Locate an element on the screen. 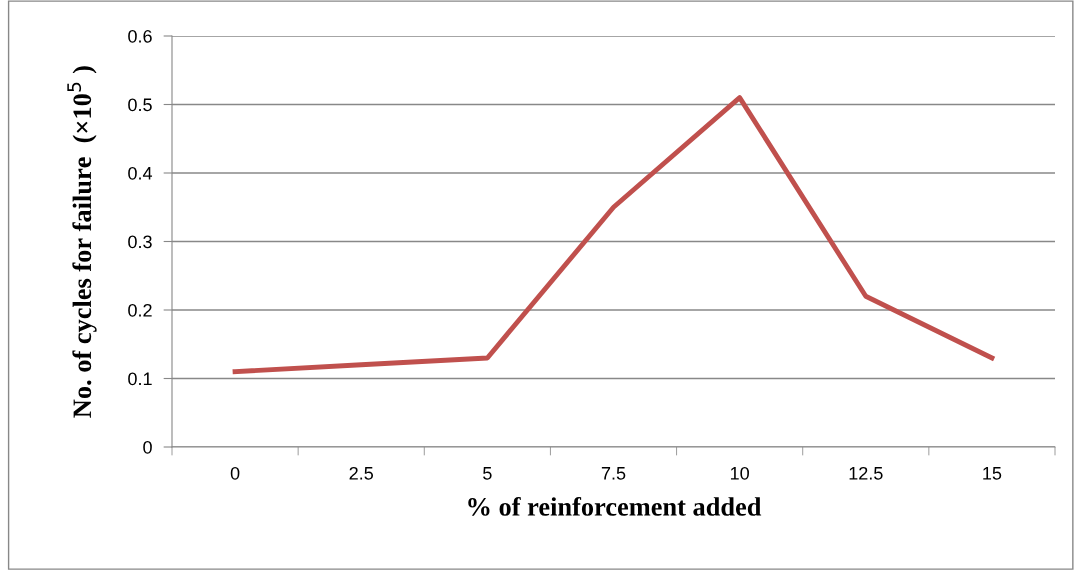 Image resolution: width=1075 pixels, height=572 pixels. x-tick-label: 2.5 is located at coordinates (361, 473).